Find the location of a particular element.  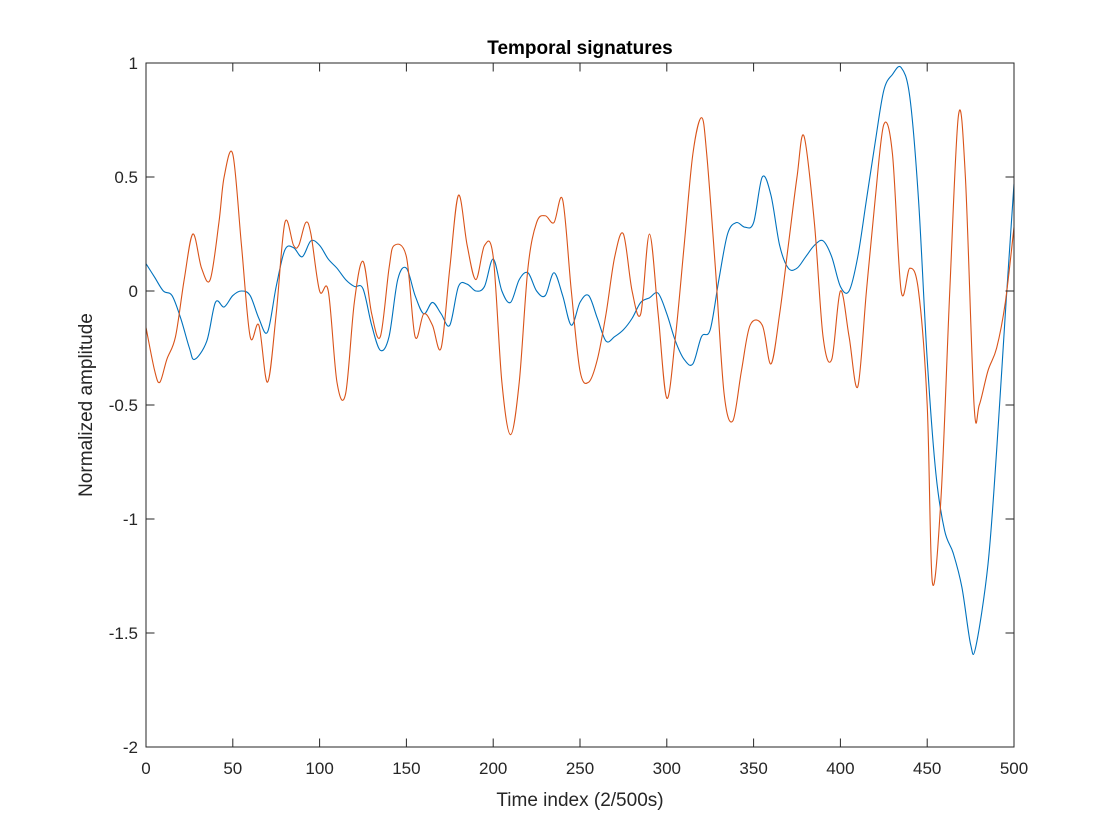

y-tick-label: -1 is located at coordinates (130, 519).